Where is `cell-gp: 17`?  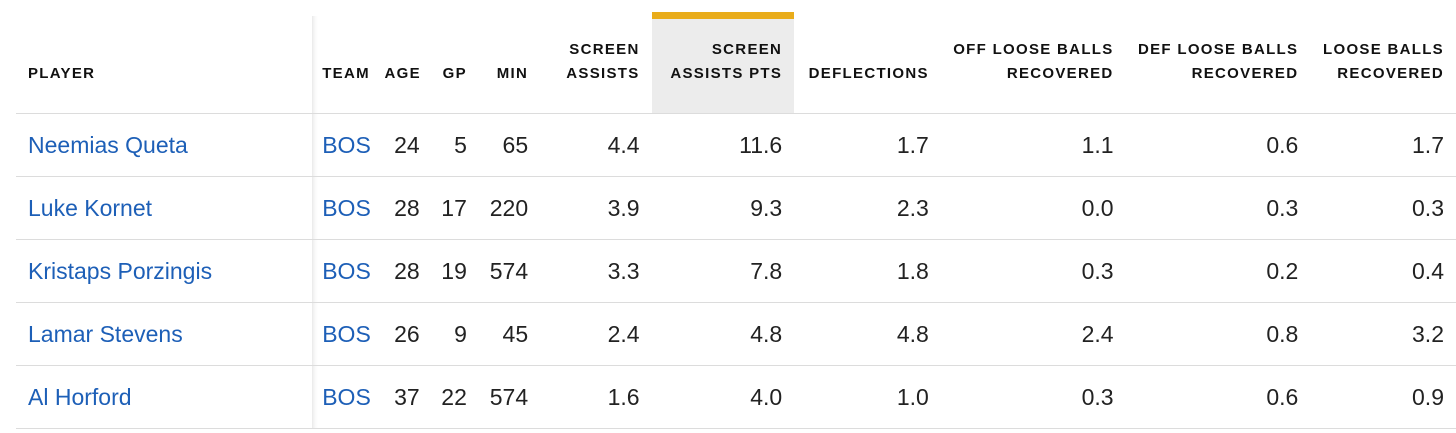 cell-gp: 17 is located at coordinates (455, 208).